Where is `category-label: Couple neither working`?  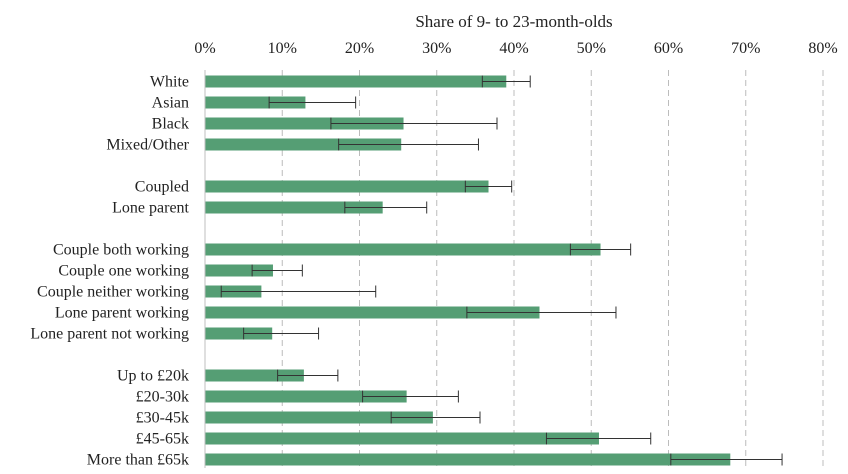
category-label: Couple neither working is located at coordinates (113, 292).